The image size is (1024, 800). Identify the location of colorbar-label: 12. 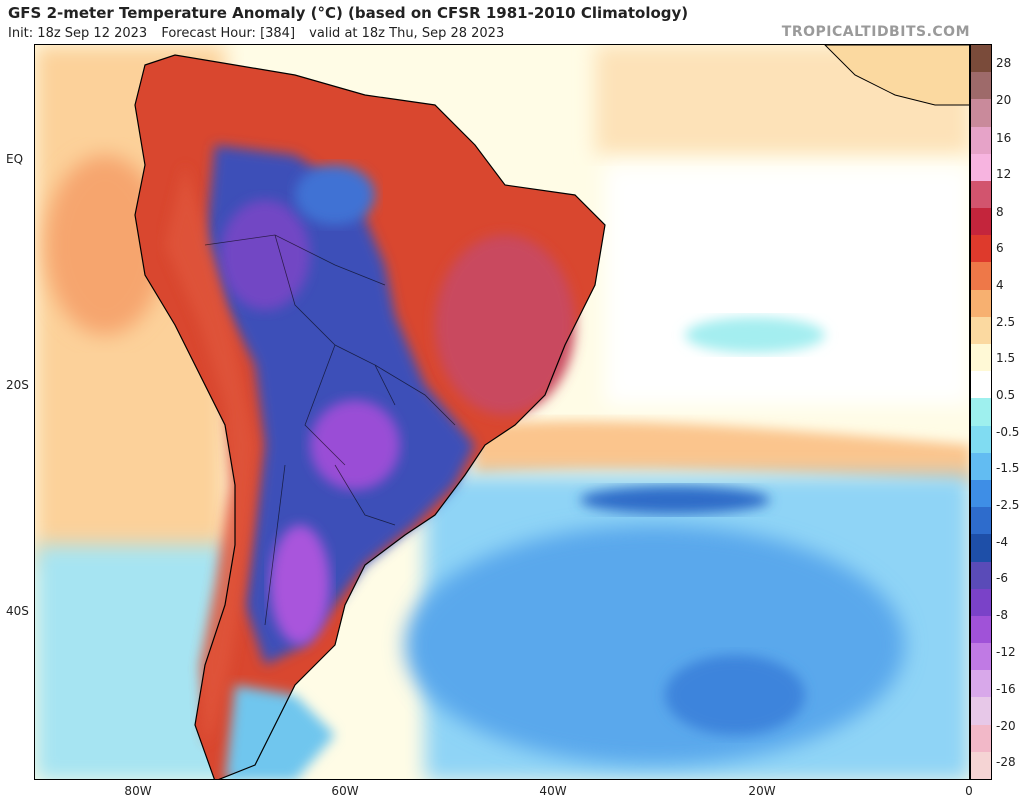
(1004, 174).